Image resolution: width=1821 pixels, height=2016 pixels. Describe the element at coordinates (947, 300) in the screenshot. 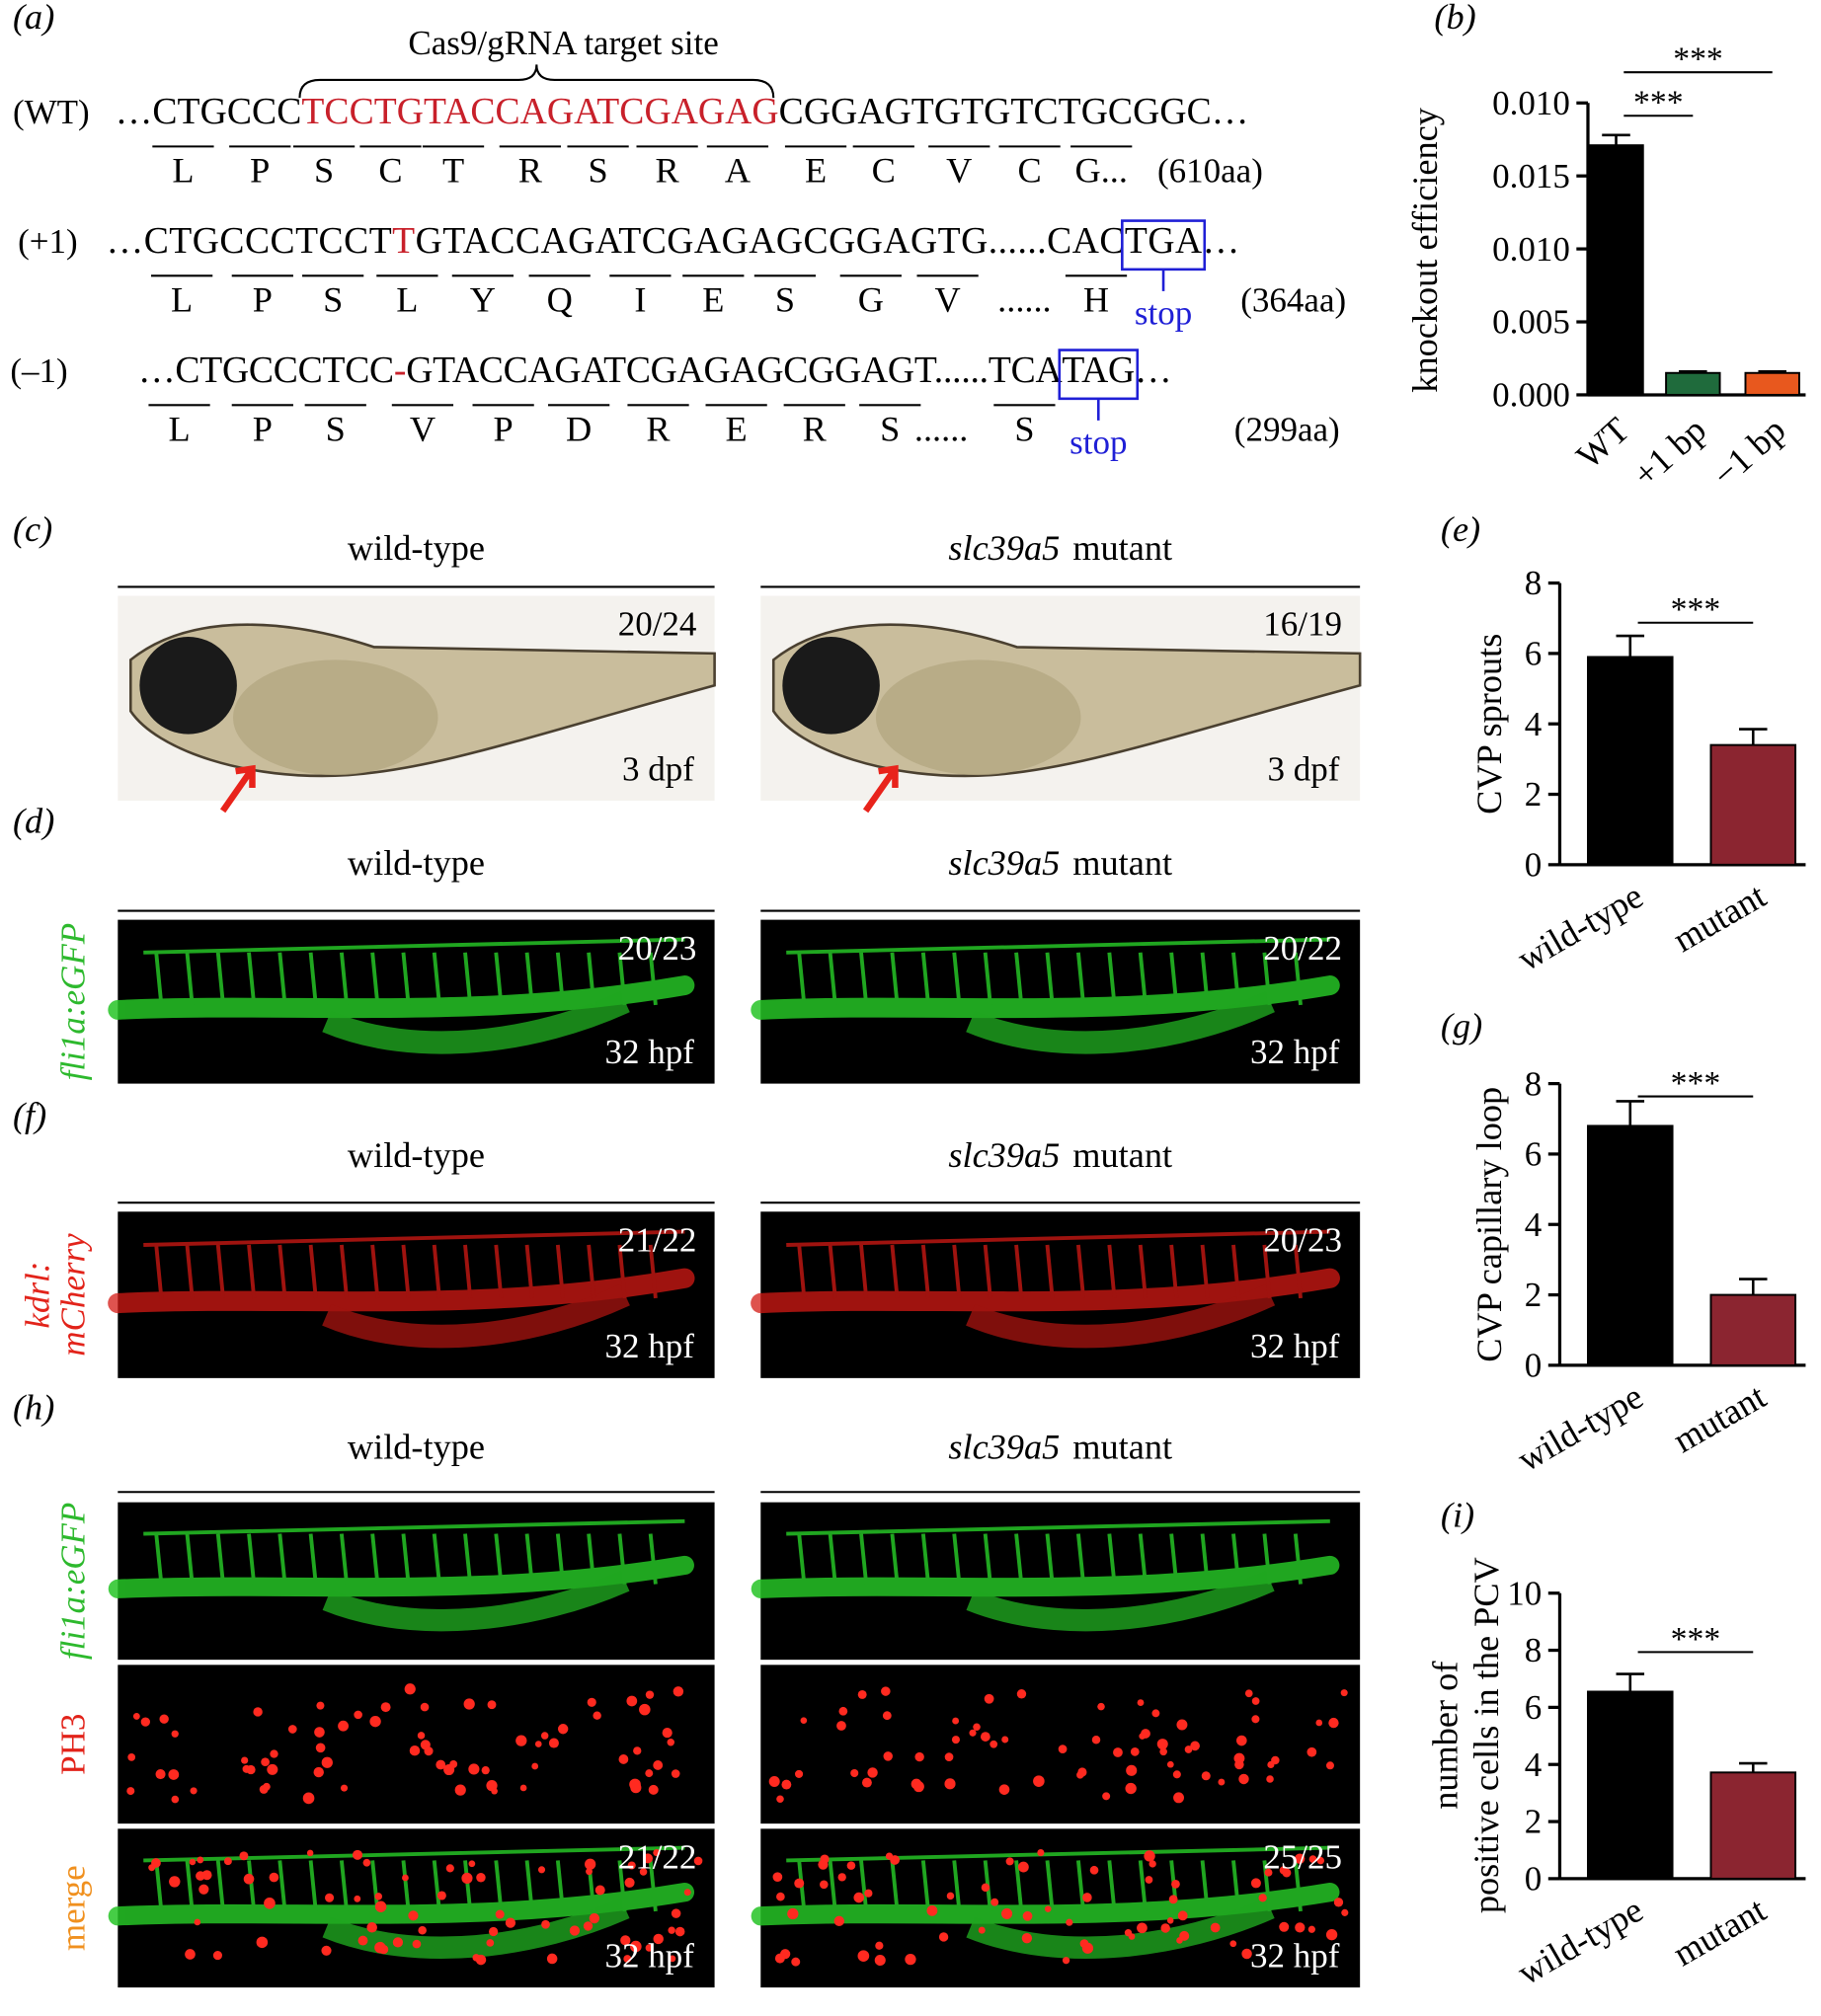

I see `residue: V` at that location.